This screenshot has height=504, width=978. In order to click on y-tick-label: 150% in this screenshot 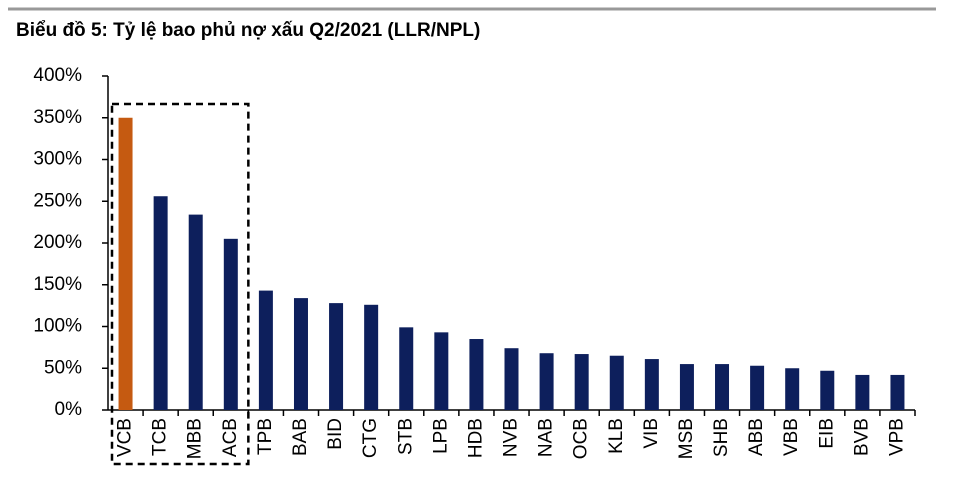, I will do `click(57, 284)`.